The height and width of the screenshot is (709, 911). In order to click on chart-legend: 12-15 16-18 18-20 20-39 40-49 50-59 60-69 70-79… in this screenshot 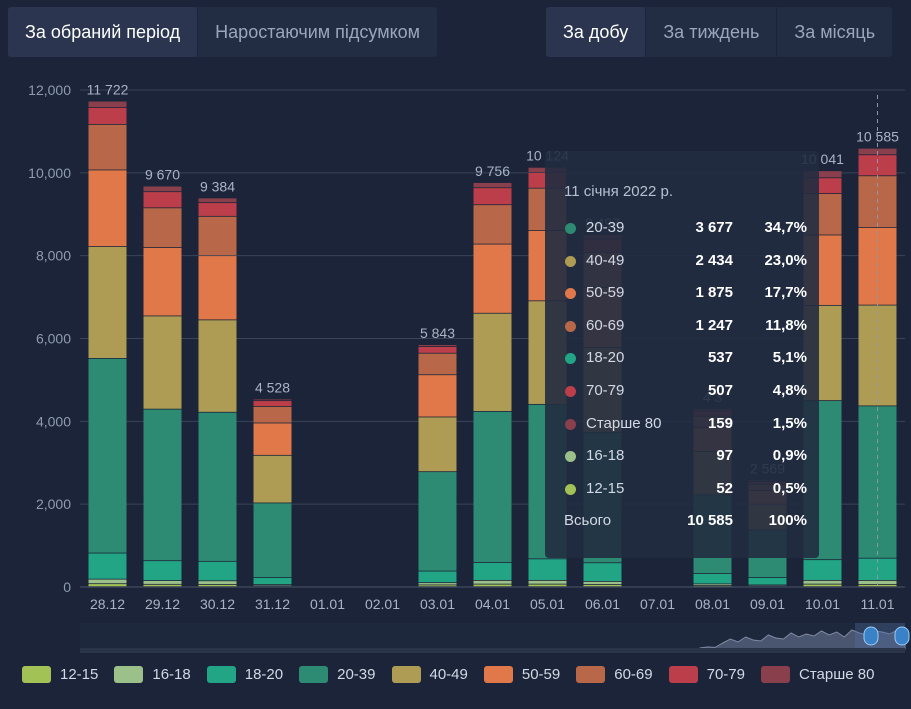, I will do `click(456, 674)`.